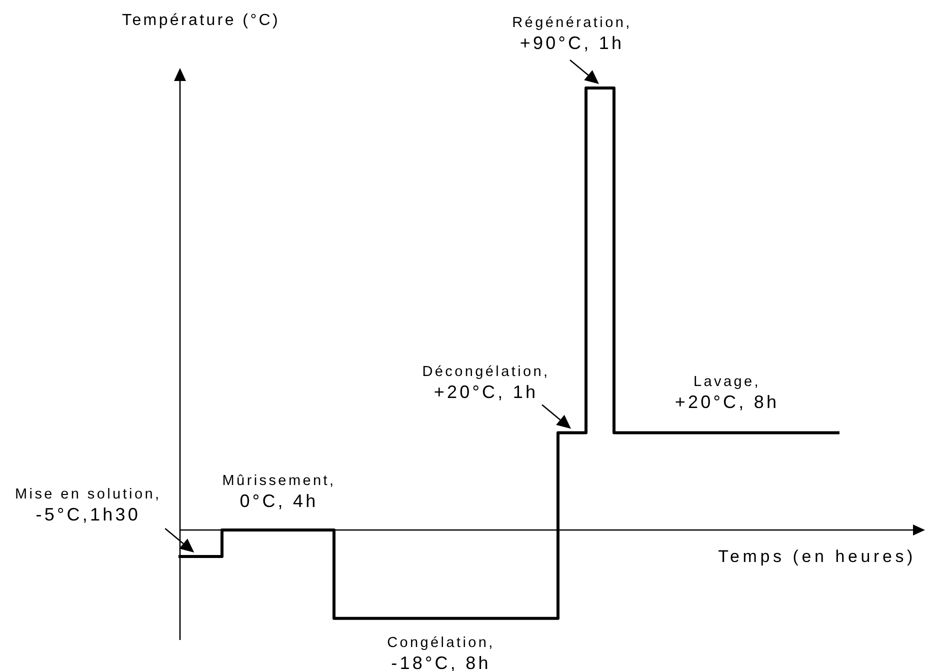  Describe the element at coordinates (486, 383) in the screenshot. I see `annotation: Décongélation, +20°C, 1h` at that location.